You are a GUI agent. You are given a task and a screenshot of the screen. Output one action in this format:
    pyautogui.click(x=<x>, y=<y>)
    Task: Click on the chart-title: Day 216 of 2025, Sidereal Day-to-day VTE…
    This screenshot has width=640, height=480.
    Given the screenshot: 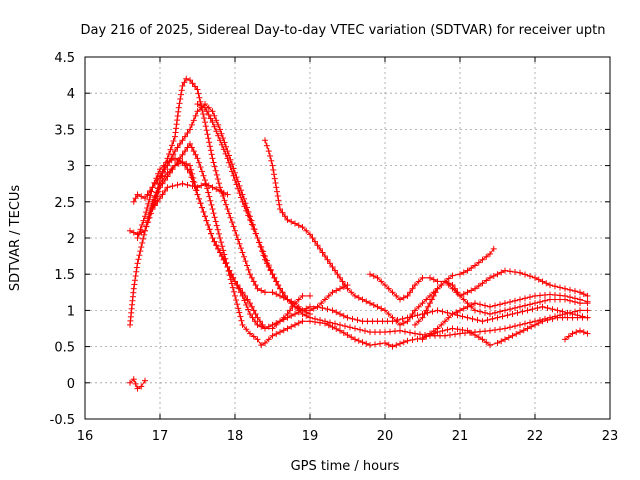 What is the action you would take?
    pyautogui.click(x=343, y=30)
    